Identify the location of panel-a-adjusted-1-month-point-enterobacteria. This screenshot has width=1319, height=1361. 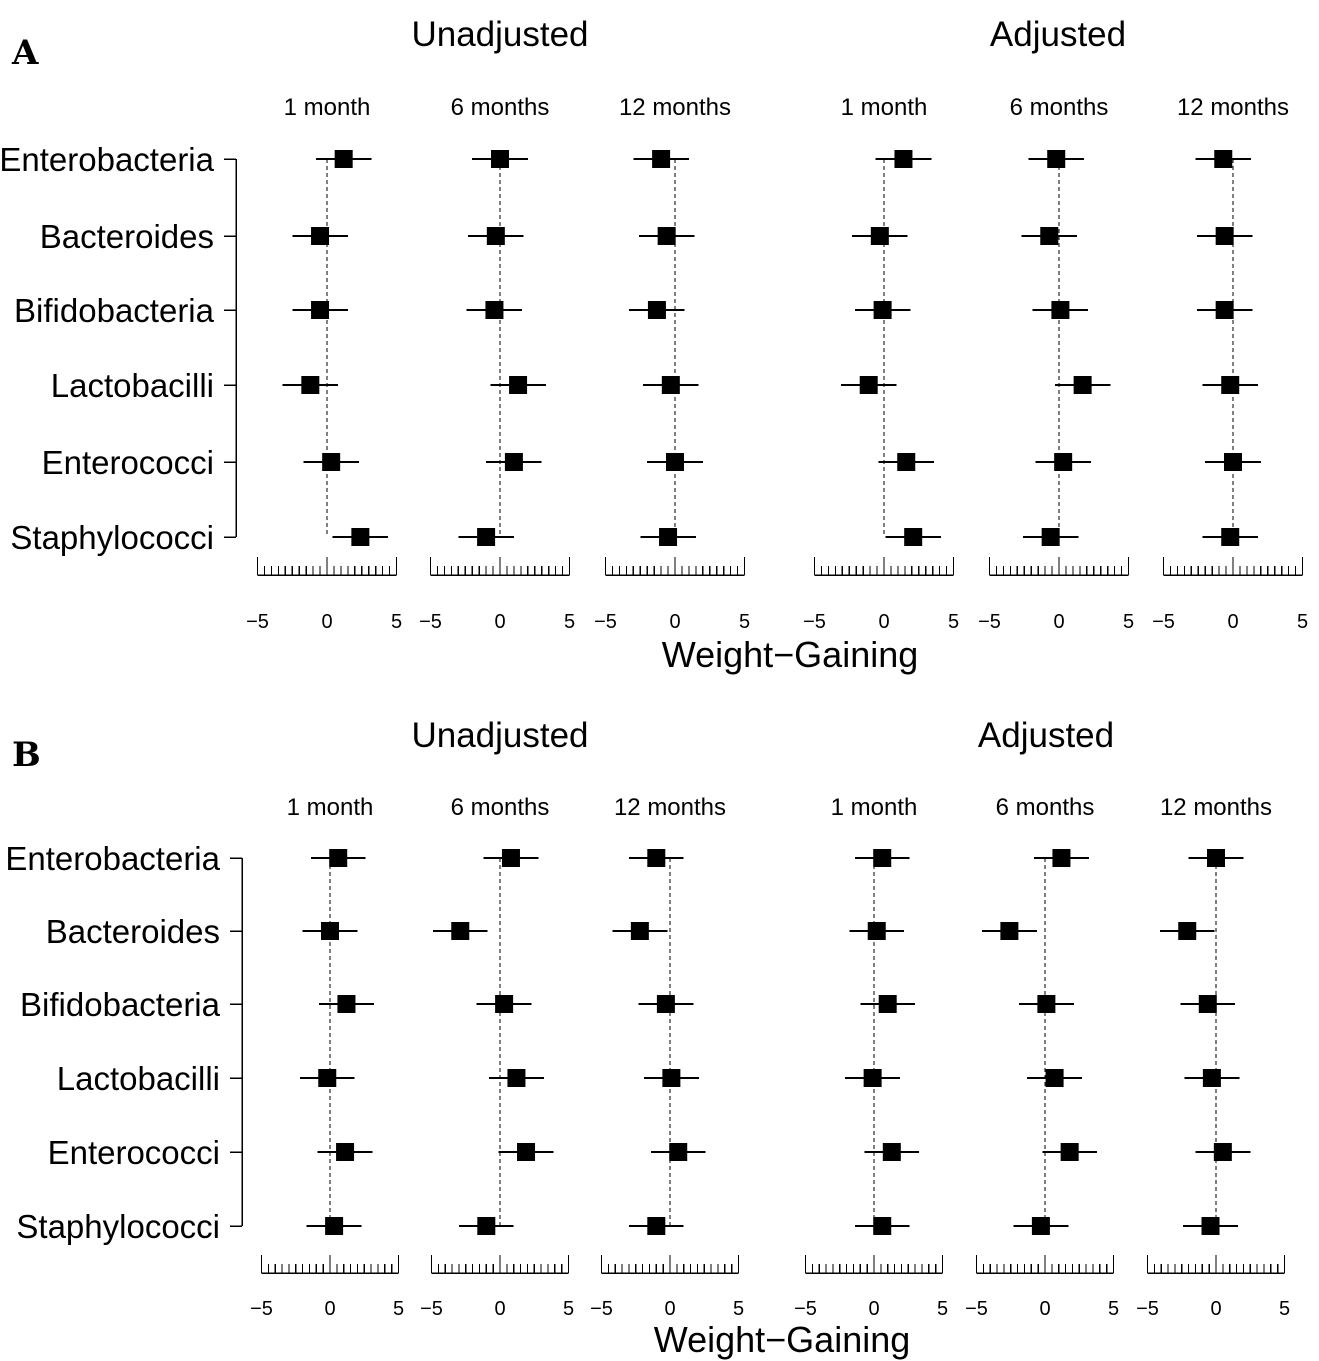
(903, 159).